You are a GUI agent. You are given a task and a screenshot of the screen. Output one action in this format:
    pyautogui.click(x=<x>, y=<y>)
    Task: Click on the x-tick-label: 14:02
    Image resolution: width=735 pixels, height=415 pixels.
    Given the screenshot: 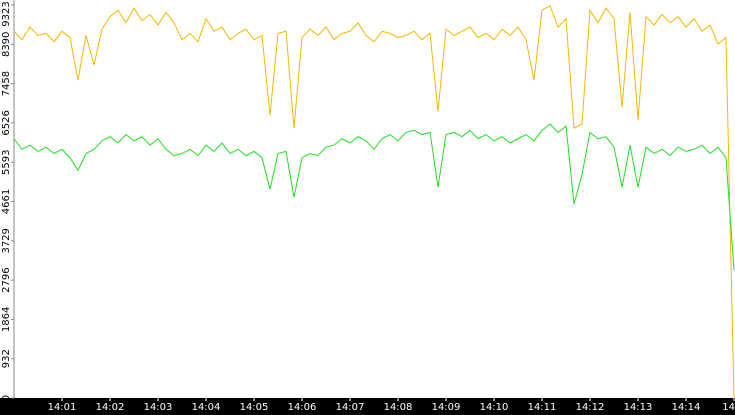 What is the action you would take?
    pyautogui.click(x=110, y=407)
    